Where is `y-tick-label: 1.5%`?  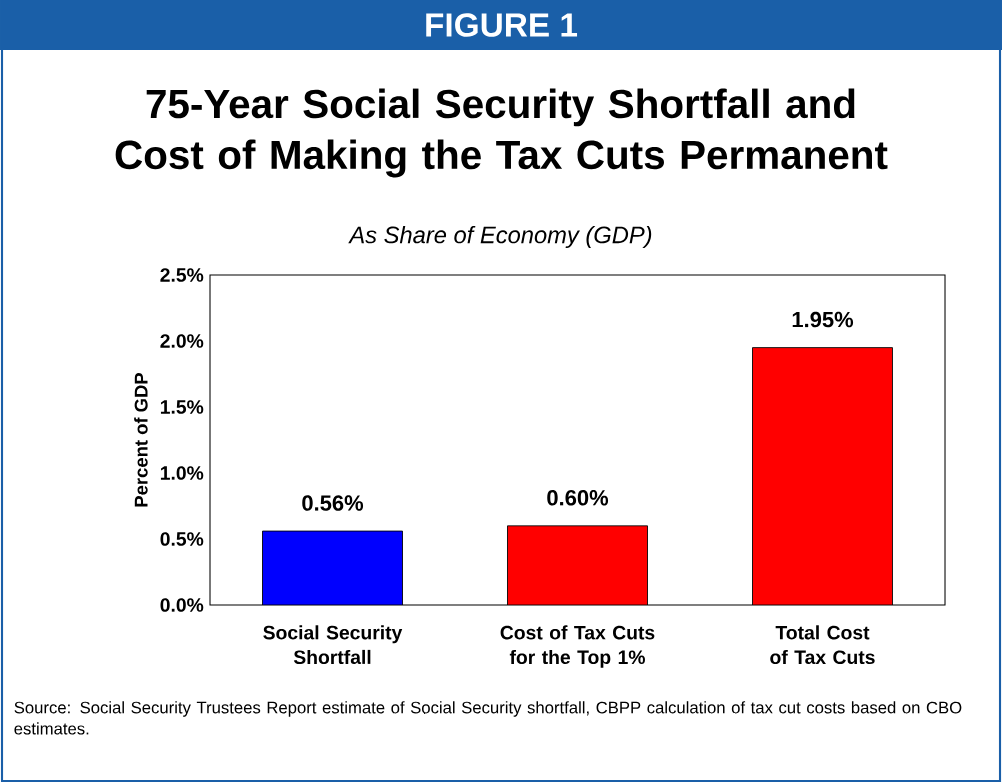
y-tick-label: 1.5% is located at coordinates (182, 407).